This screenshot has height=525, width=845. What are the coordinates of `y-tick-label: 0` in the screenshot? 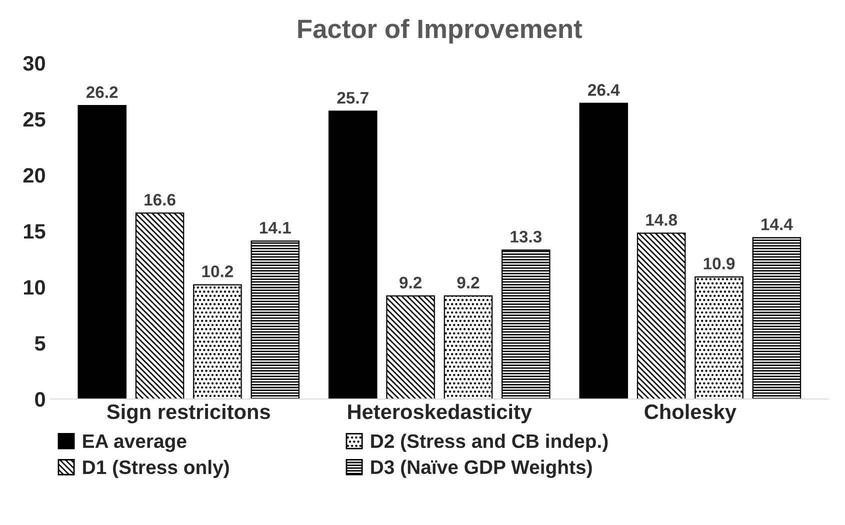 It's located at (40, 399).